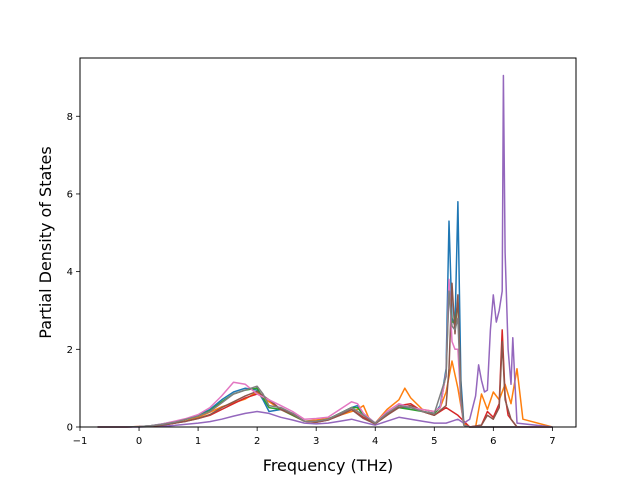  What do you see at coordinates (434, 441) in the screenshot?
I see `x-tick-label: 5` at bounding box center [434, 441].